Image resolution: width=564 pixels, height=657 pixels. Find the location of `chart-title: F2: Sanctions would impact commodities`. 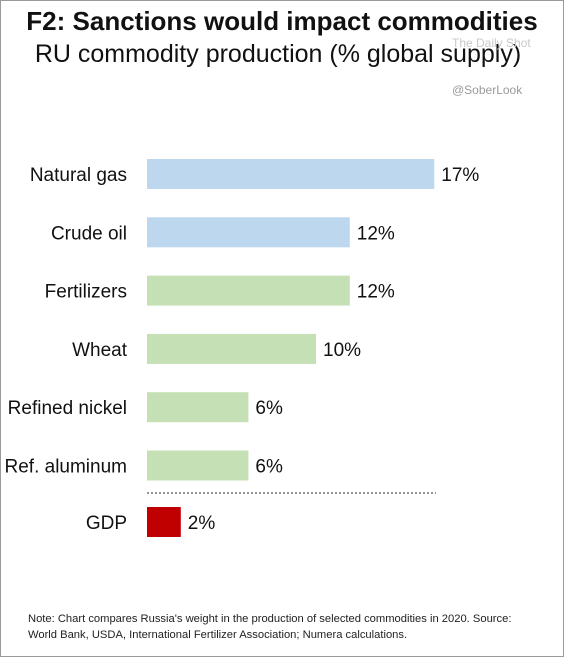

chart-title: F2: Sanctions would impact commodities is located at coordinates (282, 21).